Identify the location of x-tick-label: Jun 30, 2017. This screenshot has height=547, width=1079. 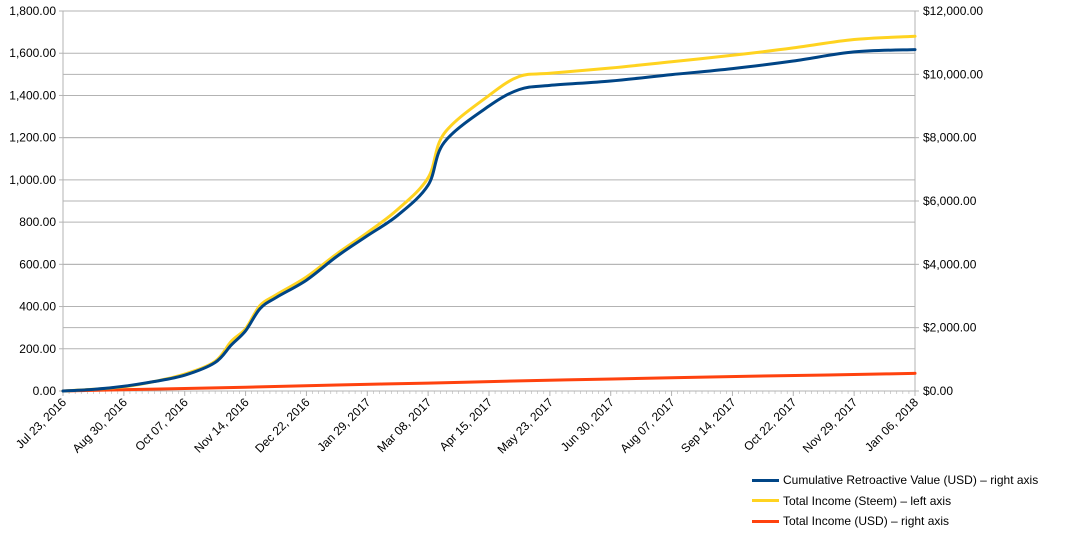
(587, 424).